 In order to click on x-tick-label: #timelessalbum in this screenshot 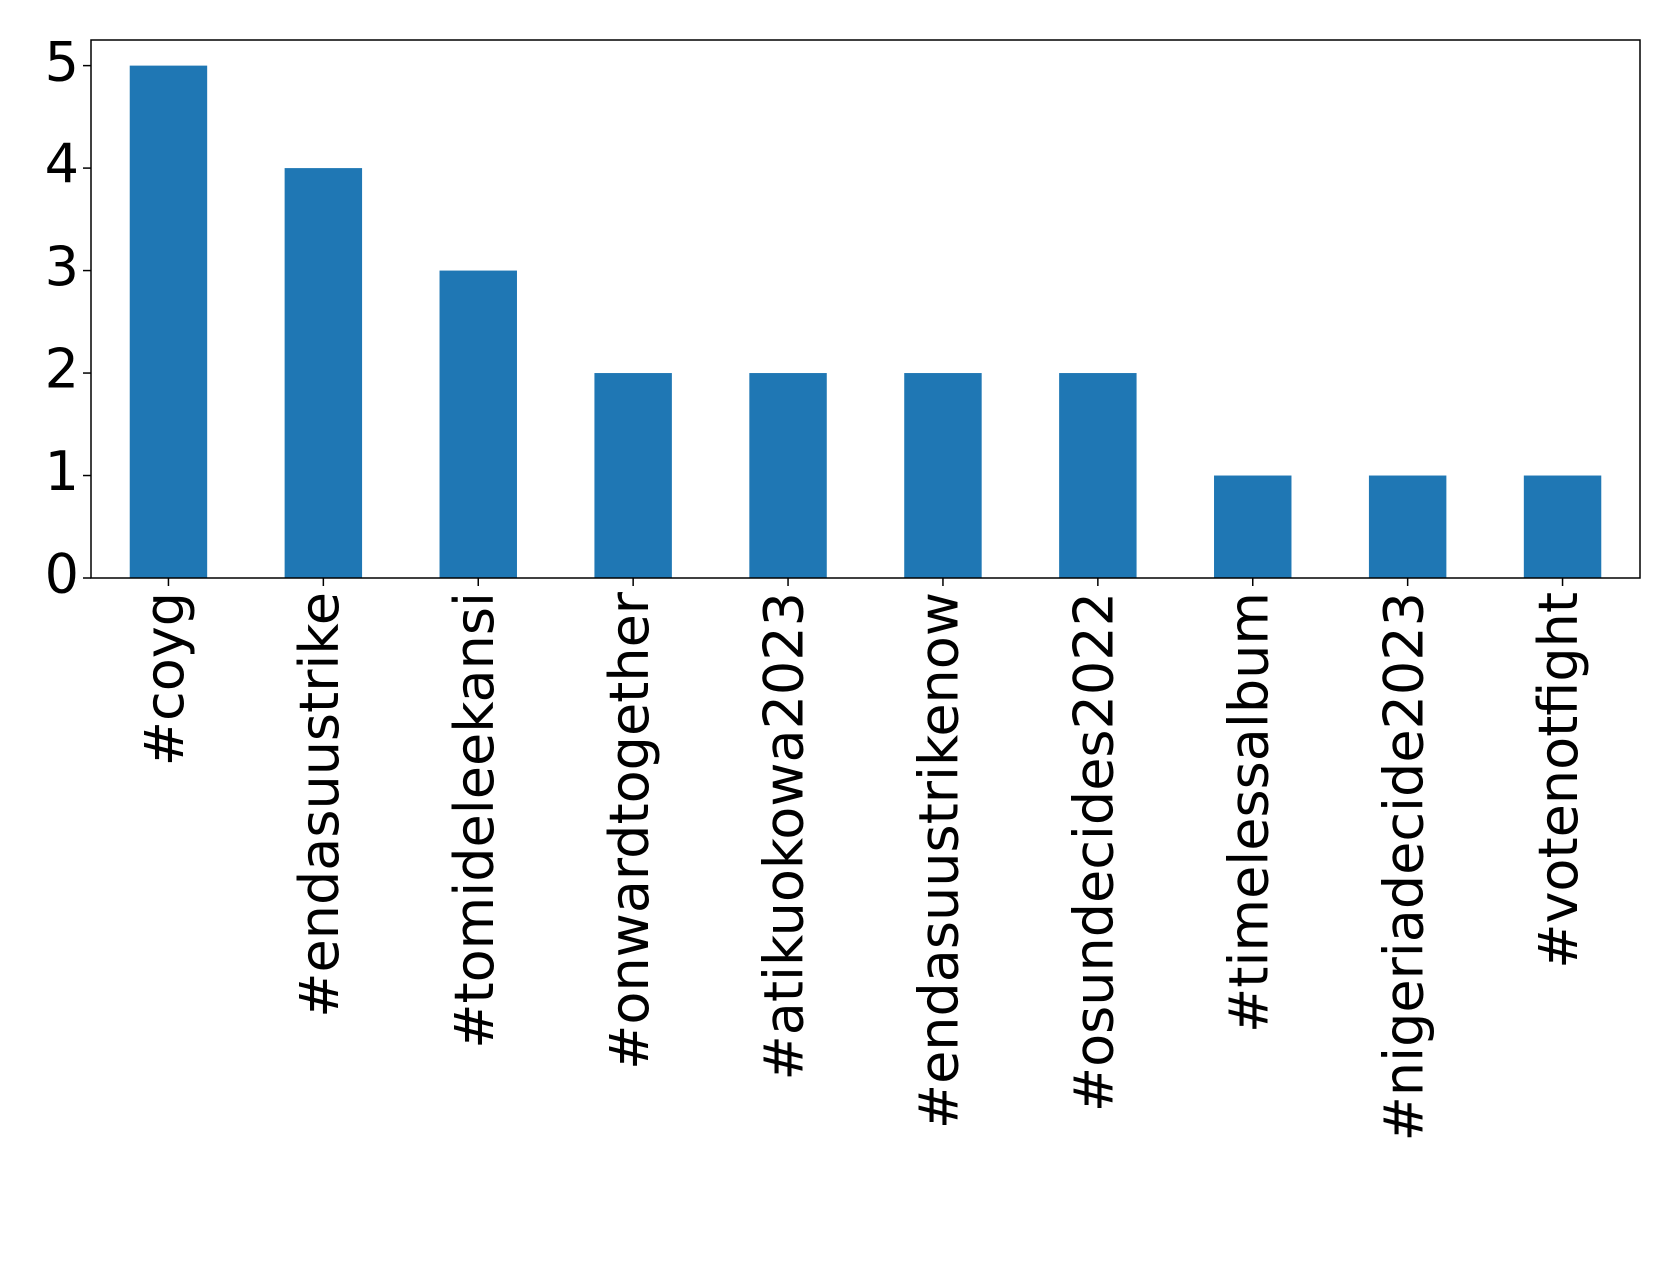, I will do `click(1248, 812)`.